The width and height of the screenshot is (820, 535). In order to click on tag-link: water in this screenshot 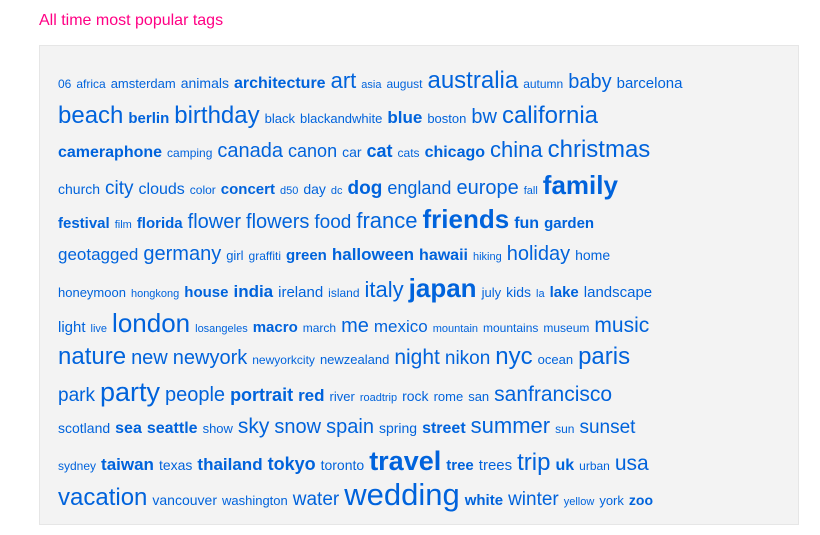, I will do `click(316, 499)`.